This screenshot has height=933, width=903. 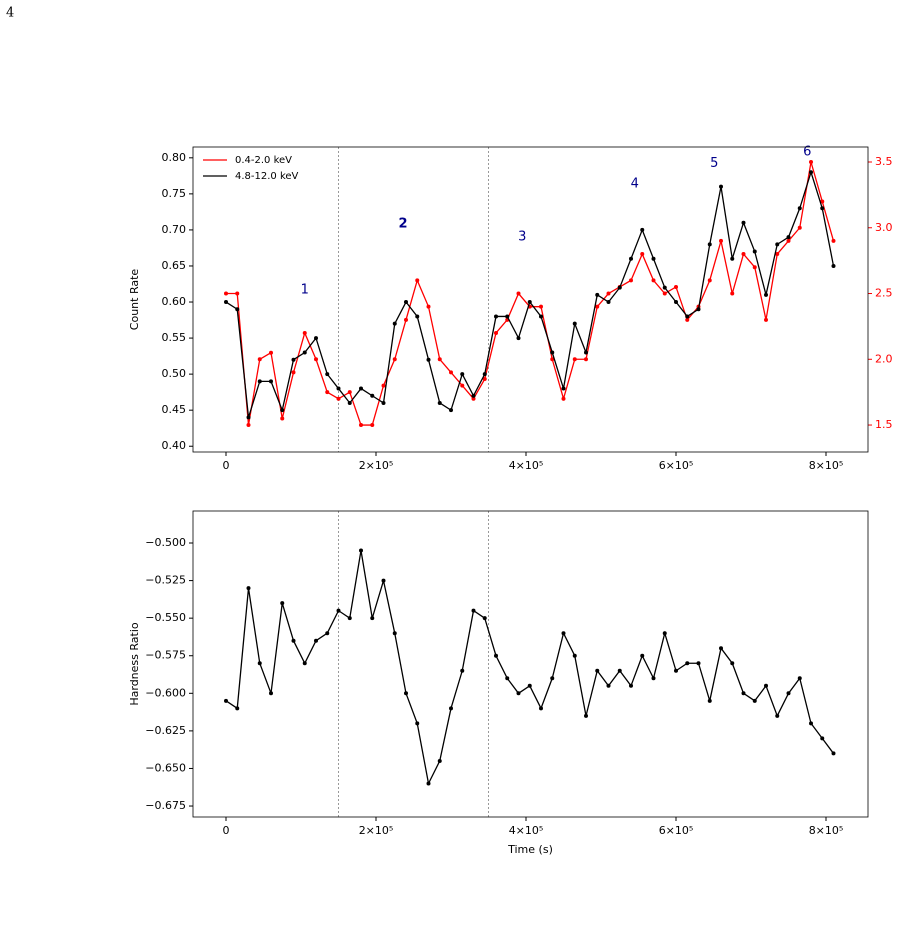 What do you see at coordinates (165, 617) in the screenshot?
I see `y-tick-label: −0.550` at bounding box center [165, 617].